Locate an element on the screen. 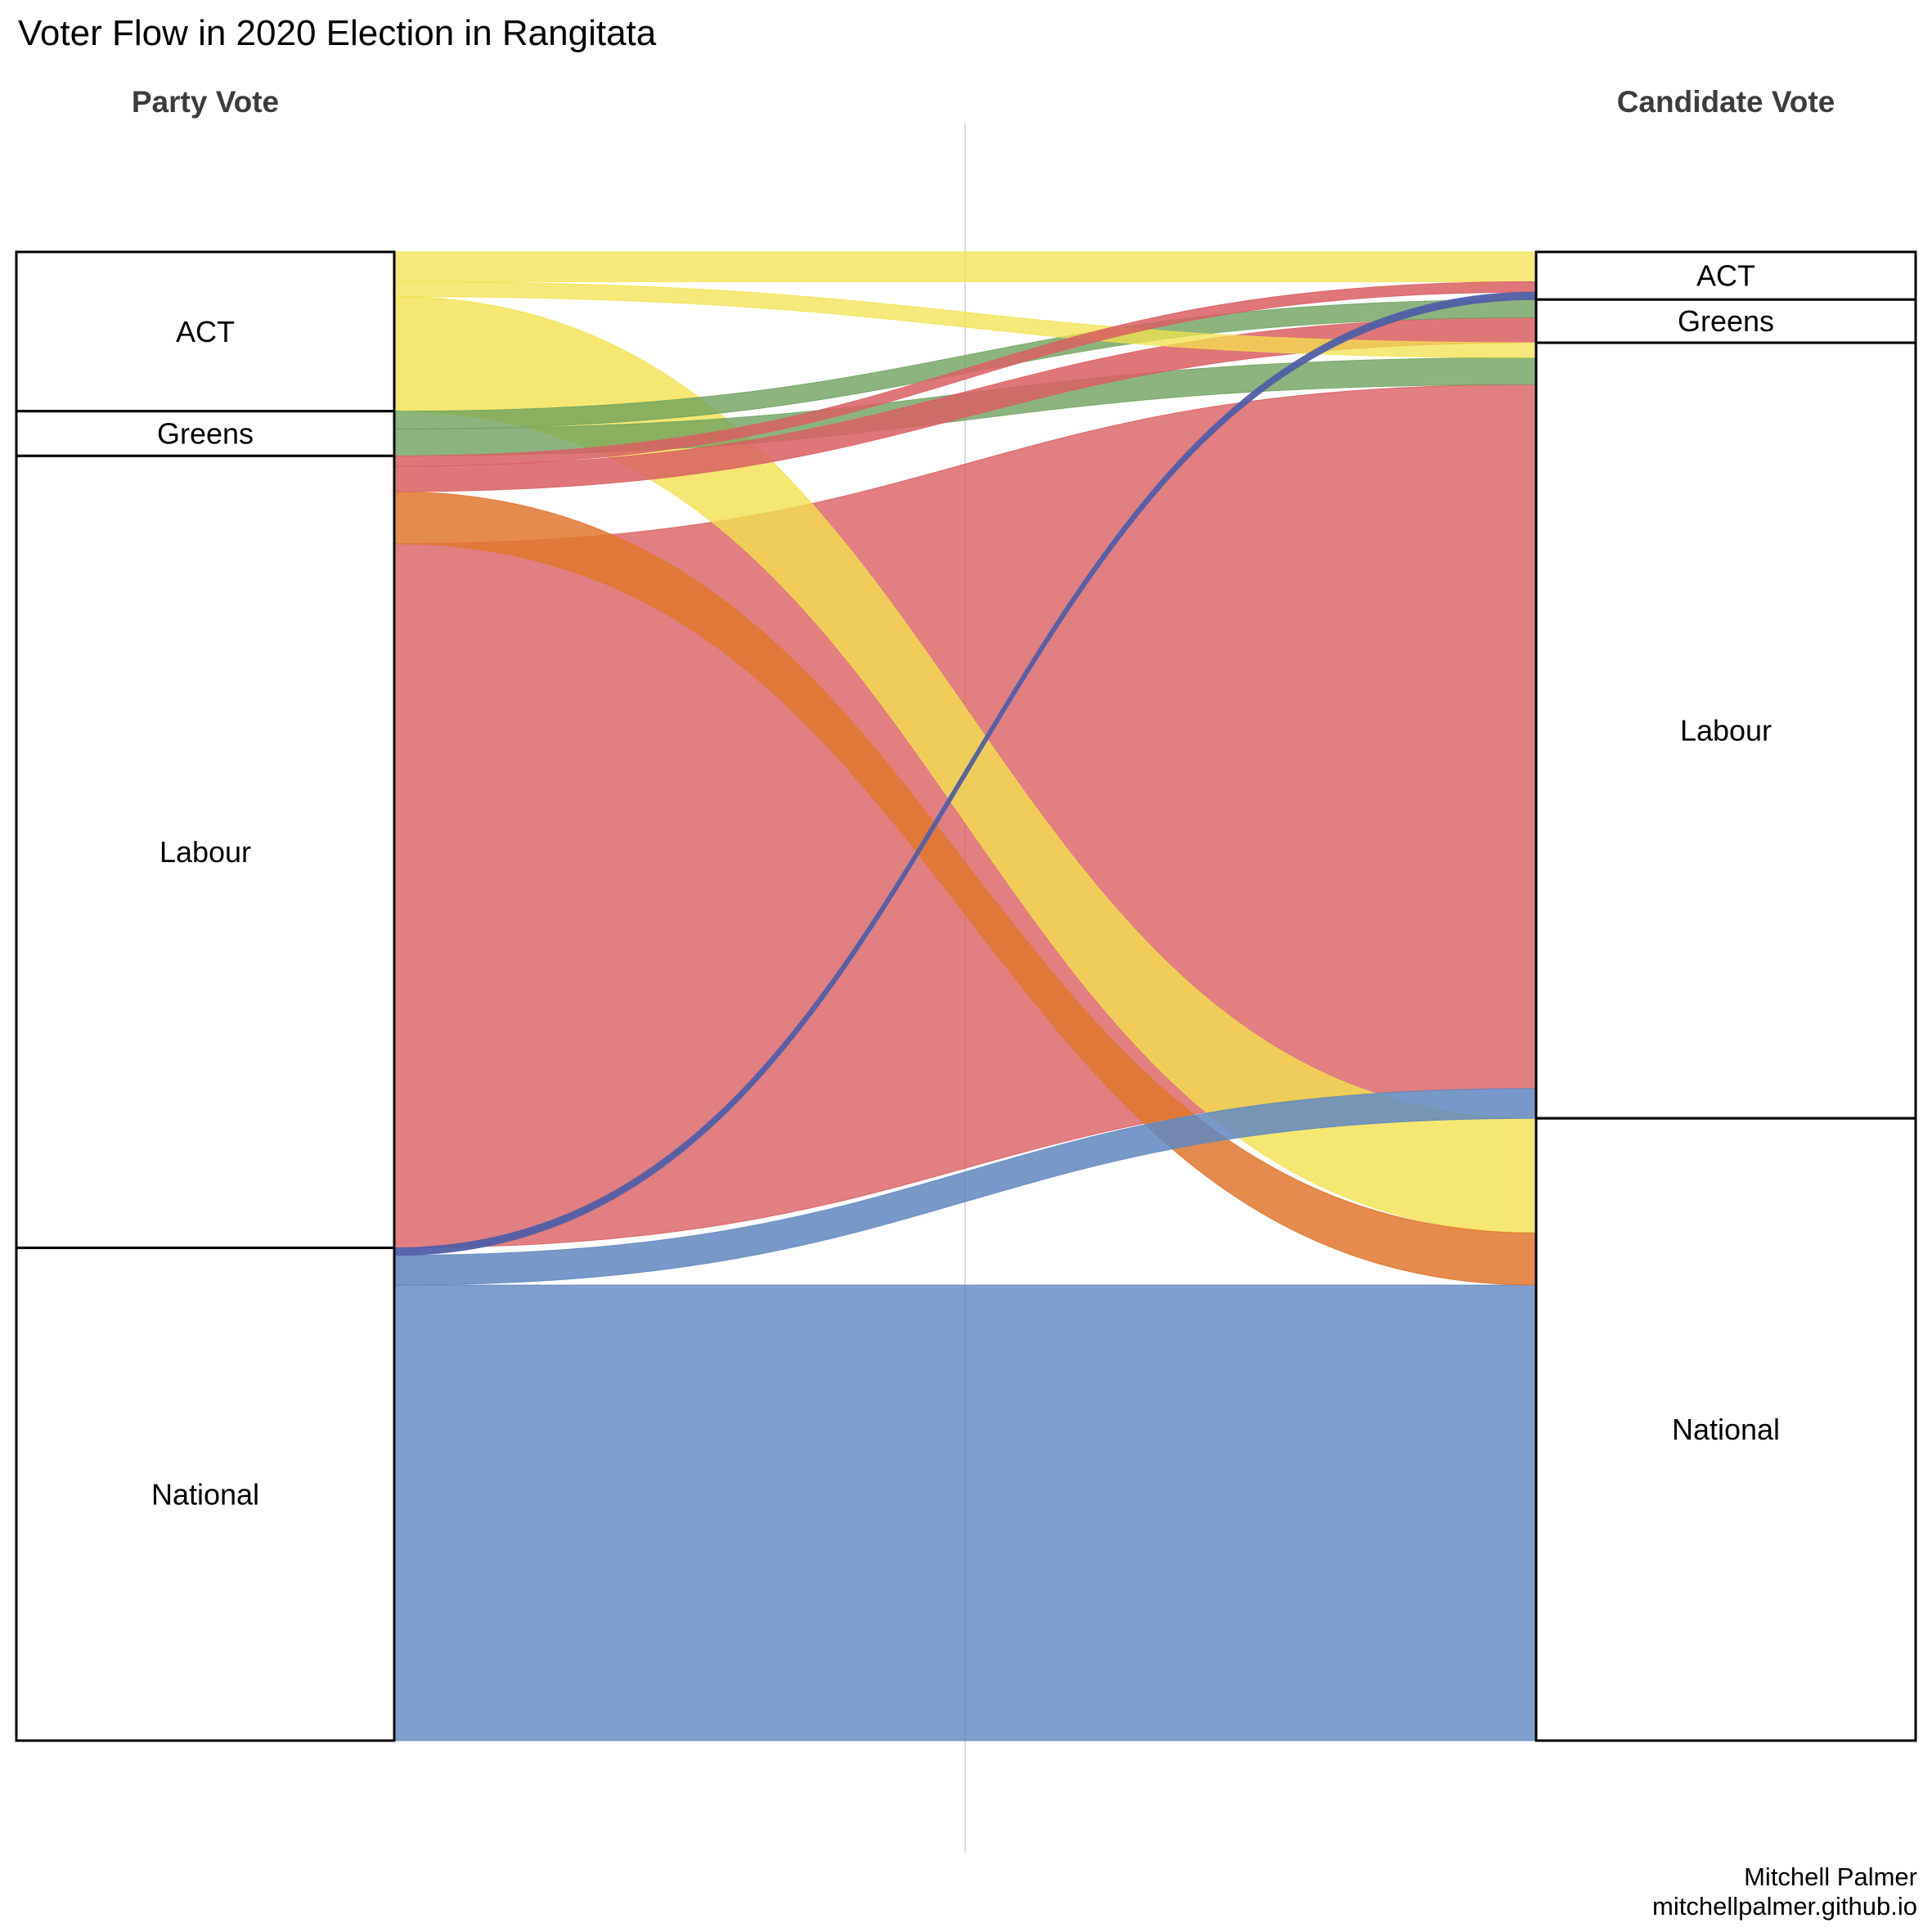 This screenshot has width=1932, height=1932. left-axis-title: Party Vote is located at coordinates (206, 102).